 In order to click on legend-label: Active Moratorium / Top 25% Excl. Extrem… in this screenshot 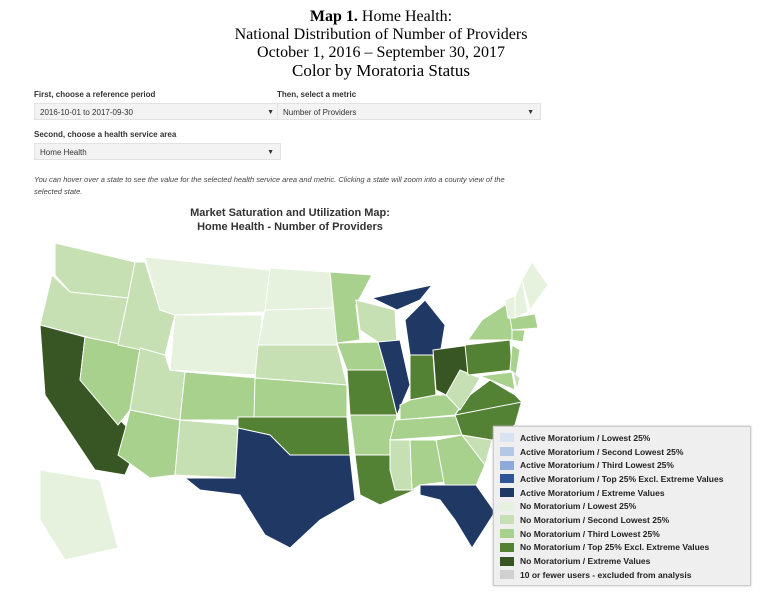, I will do `click(622, 478)`.